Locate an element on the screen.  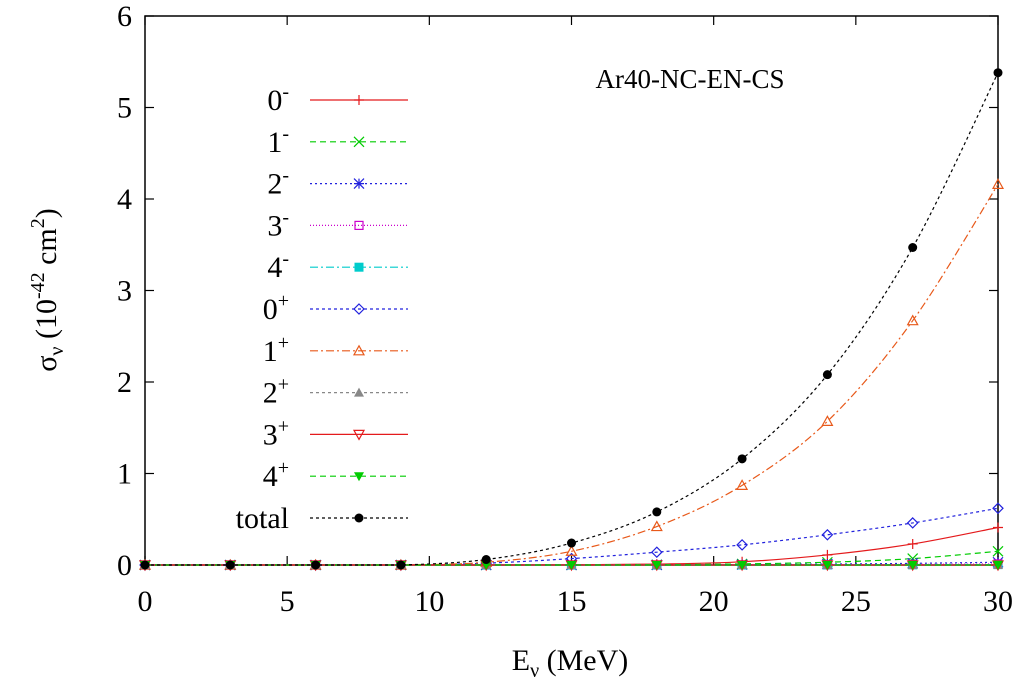
legend-label: 3+ is located at coordinates (276, 433).